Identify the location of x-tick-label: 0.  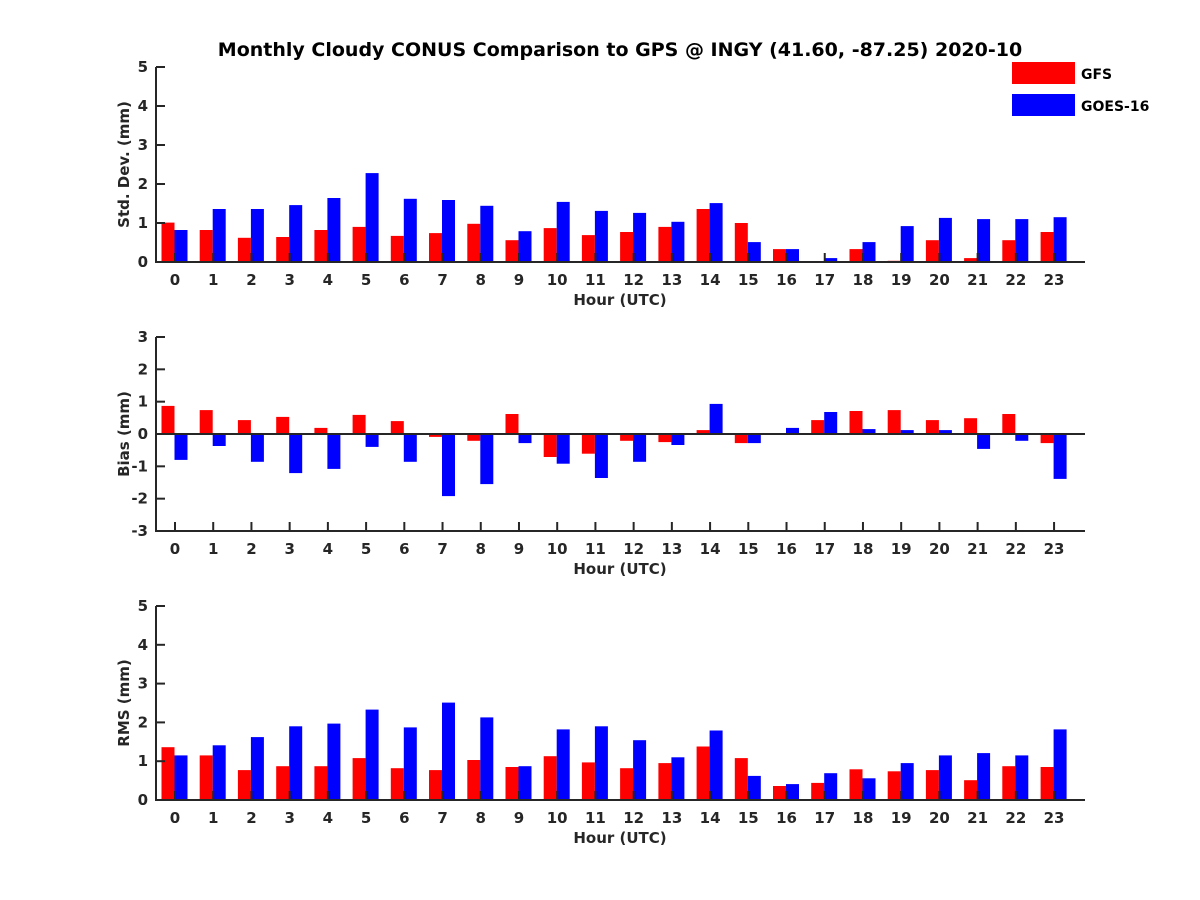
(175, 280).